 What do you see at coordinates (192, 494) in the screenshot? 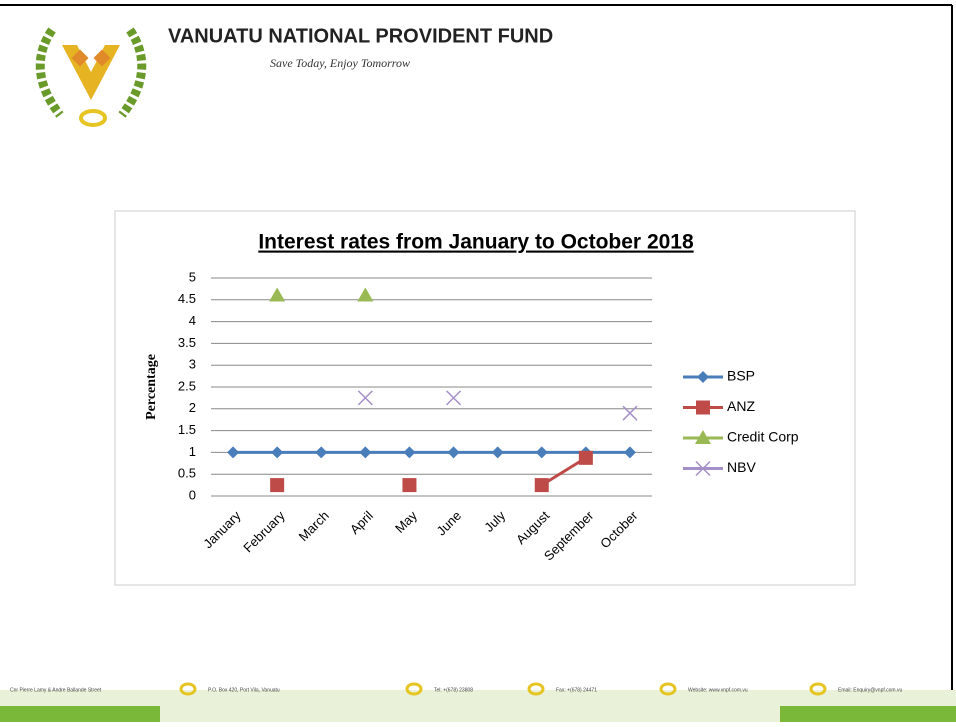
I see `y-tick-label: 0` at bounding box center [192, 494].